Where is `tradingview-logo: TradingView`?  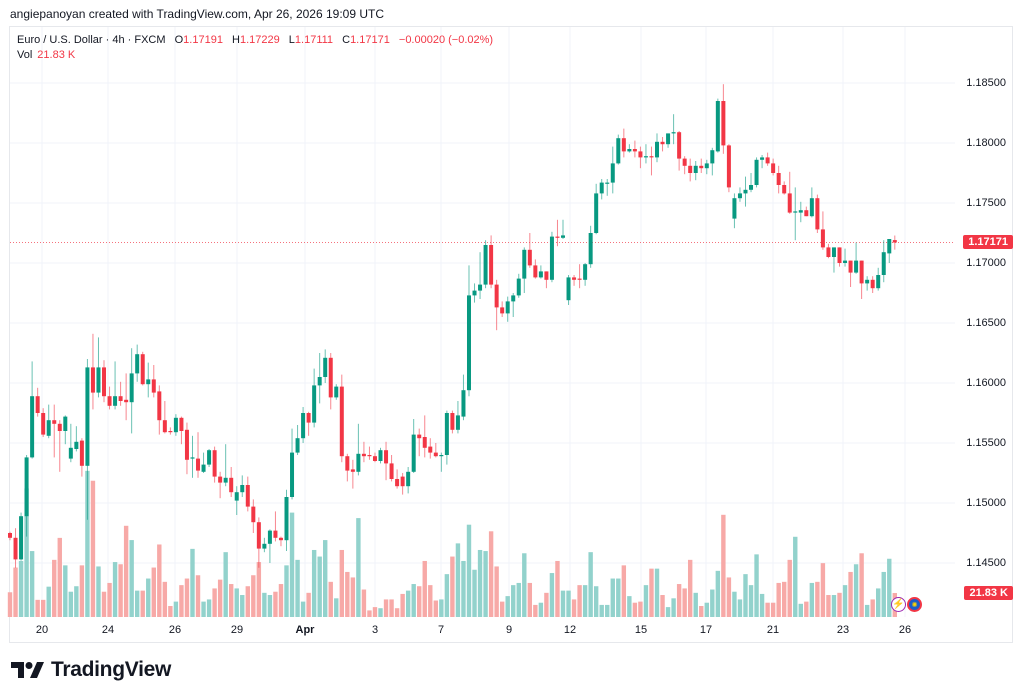 tradingview-logo: TradingView is located at coordinates (91, 670).